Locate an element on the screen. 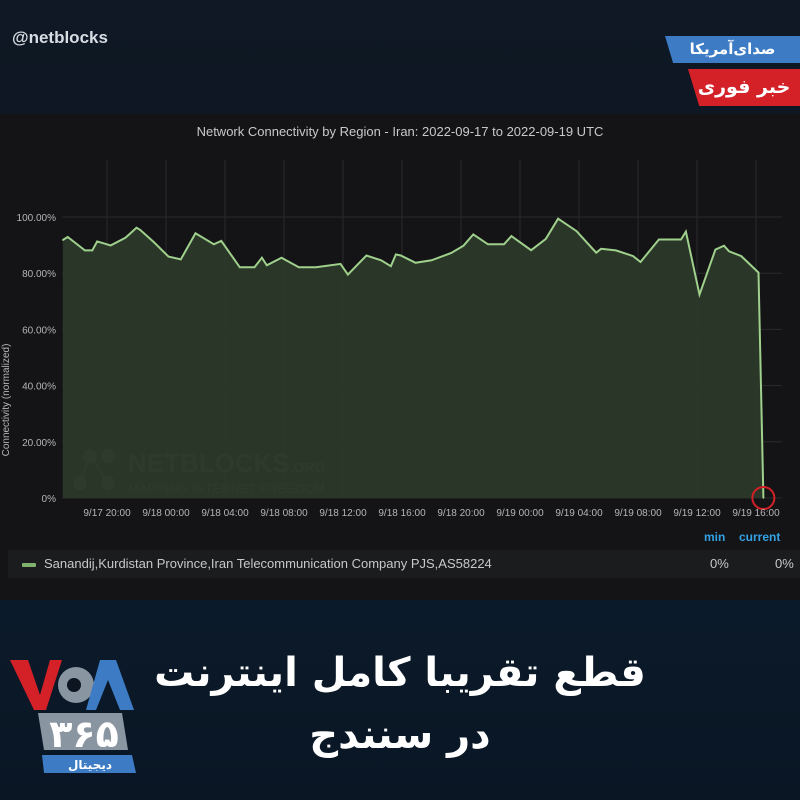  voa-365-logo: ۳۶۵ دیجیتال is located at coordinates (73, 716).